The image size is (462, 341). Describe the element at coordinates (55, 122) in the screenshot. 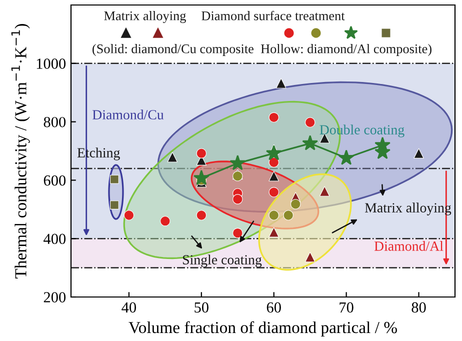

I see `y-tick-label: 800` at that location.